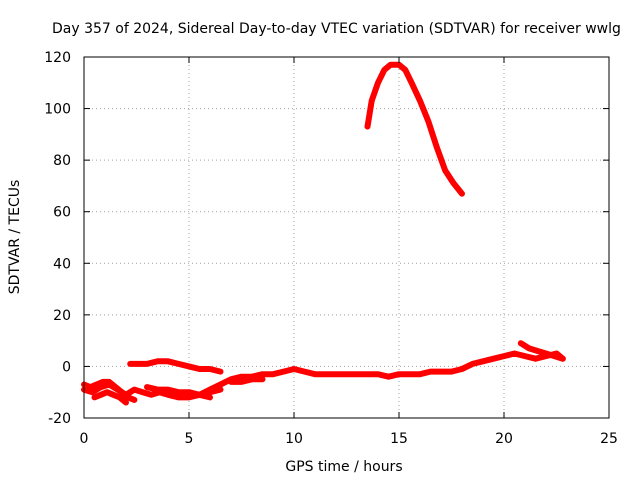  I want to click on x-tick-label: 25, so click(609, 439).